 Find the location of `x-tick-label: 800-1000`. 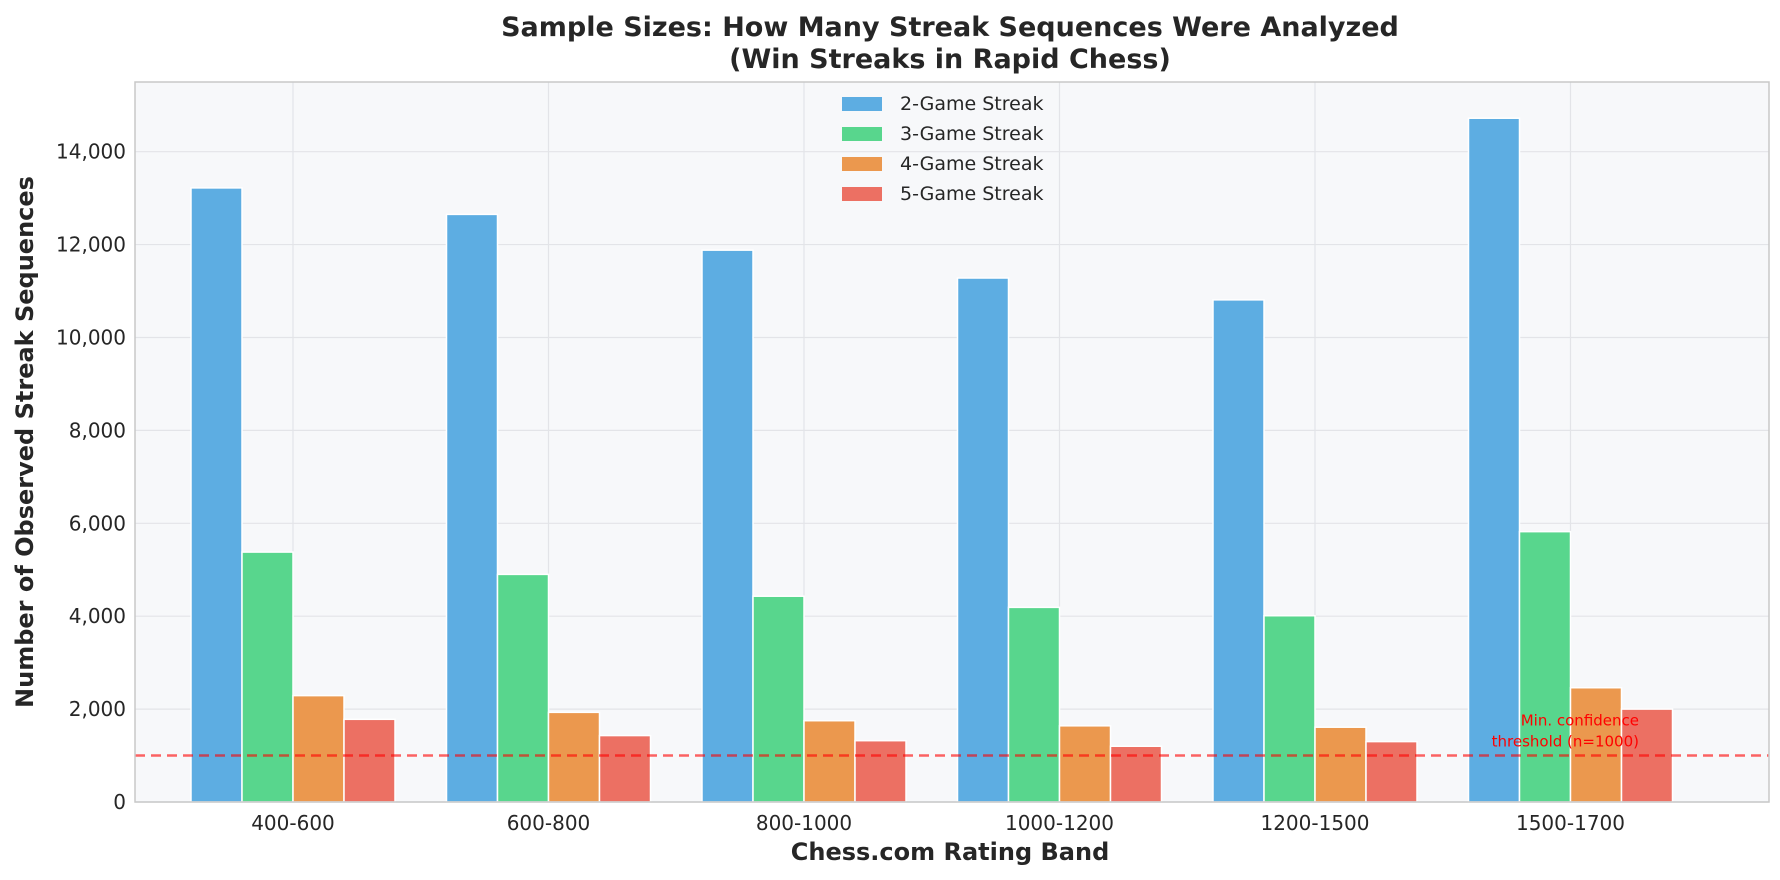

x-tick-label: 800-1000 is located at coordinates (804, 823).